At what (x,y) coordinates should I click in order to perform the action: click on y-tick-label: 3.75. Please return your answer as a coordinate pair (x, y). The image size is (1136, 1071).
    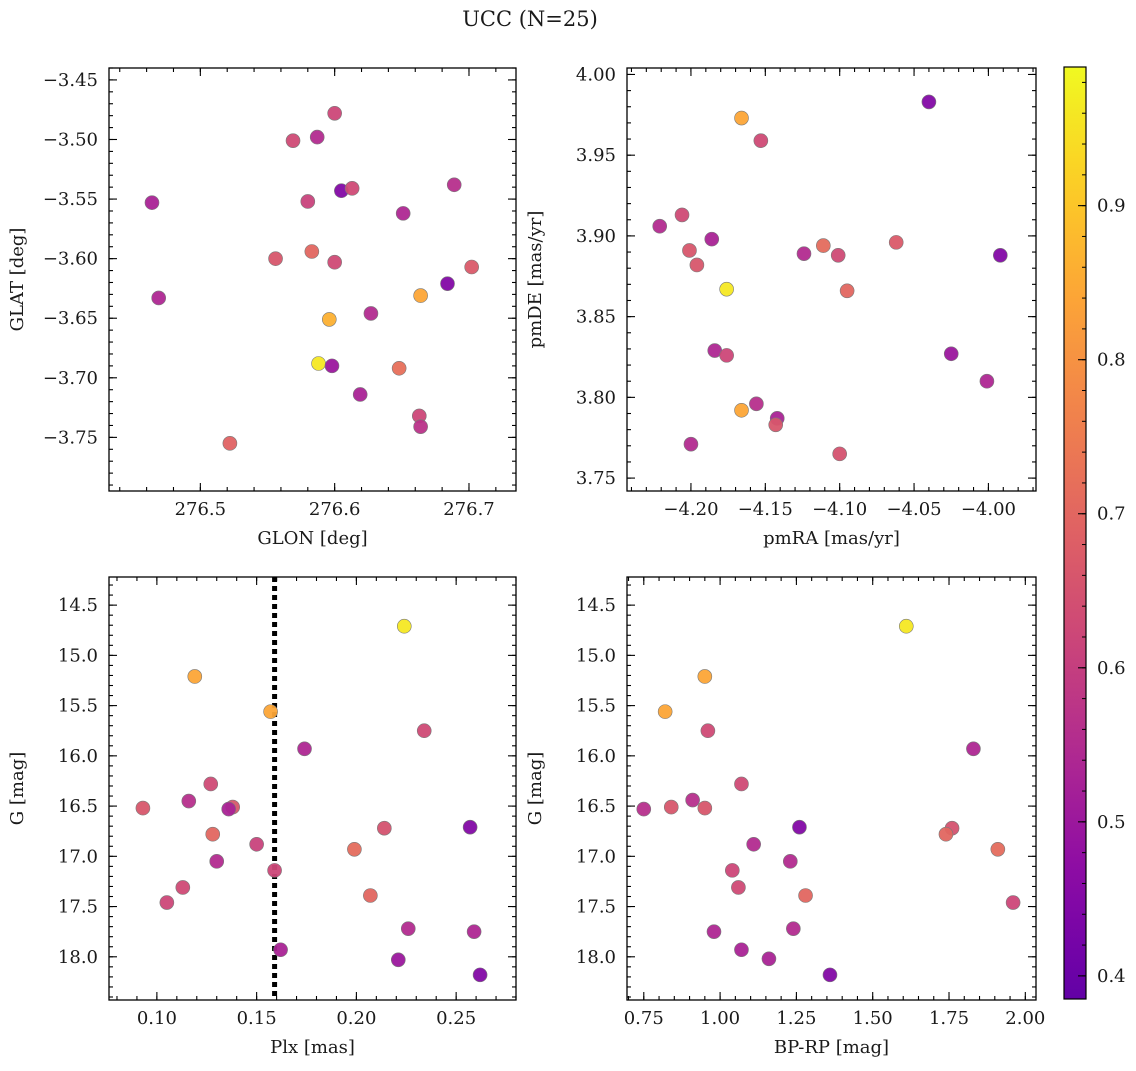
    Looking at the image, I should click on (596, 478).